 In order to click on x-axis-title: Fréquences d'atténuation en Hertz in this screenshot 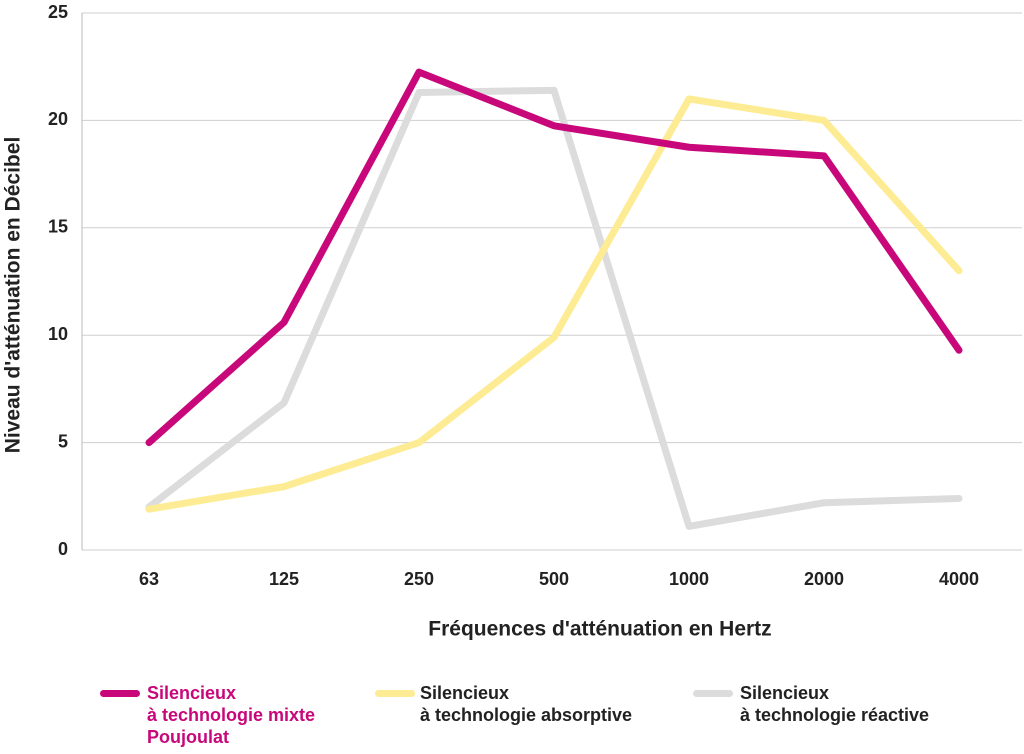, I will do `click(599, 629)`.